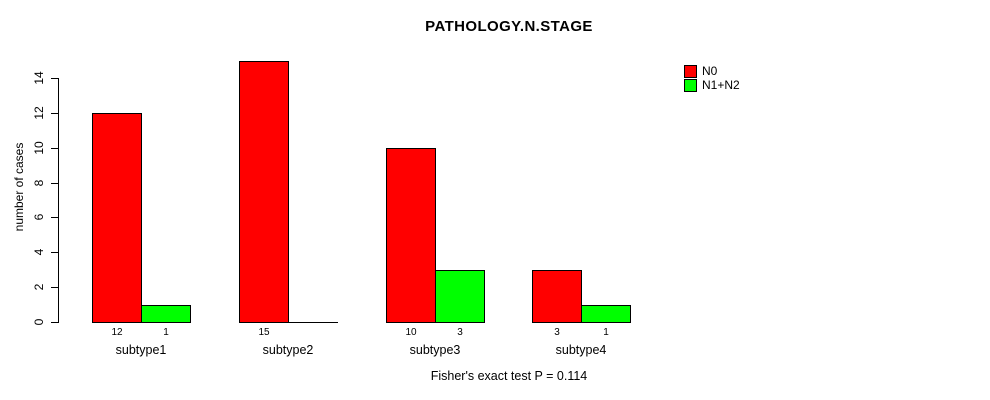 The width and height of the screenshot is (990, 400). What do you see at coordinates (19, 187) in the screenshot?
I see `y-axis-title: number of cases` at bounding box center [19, 187].